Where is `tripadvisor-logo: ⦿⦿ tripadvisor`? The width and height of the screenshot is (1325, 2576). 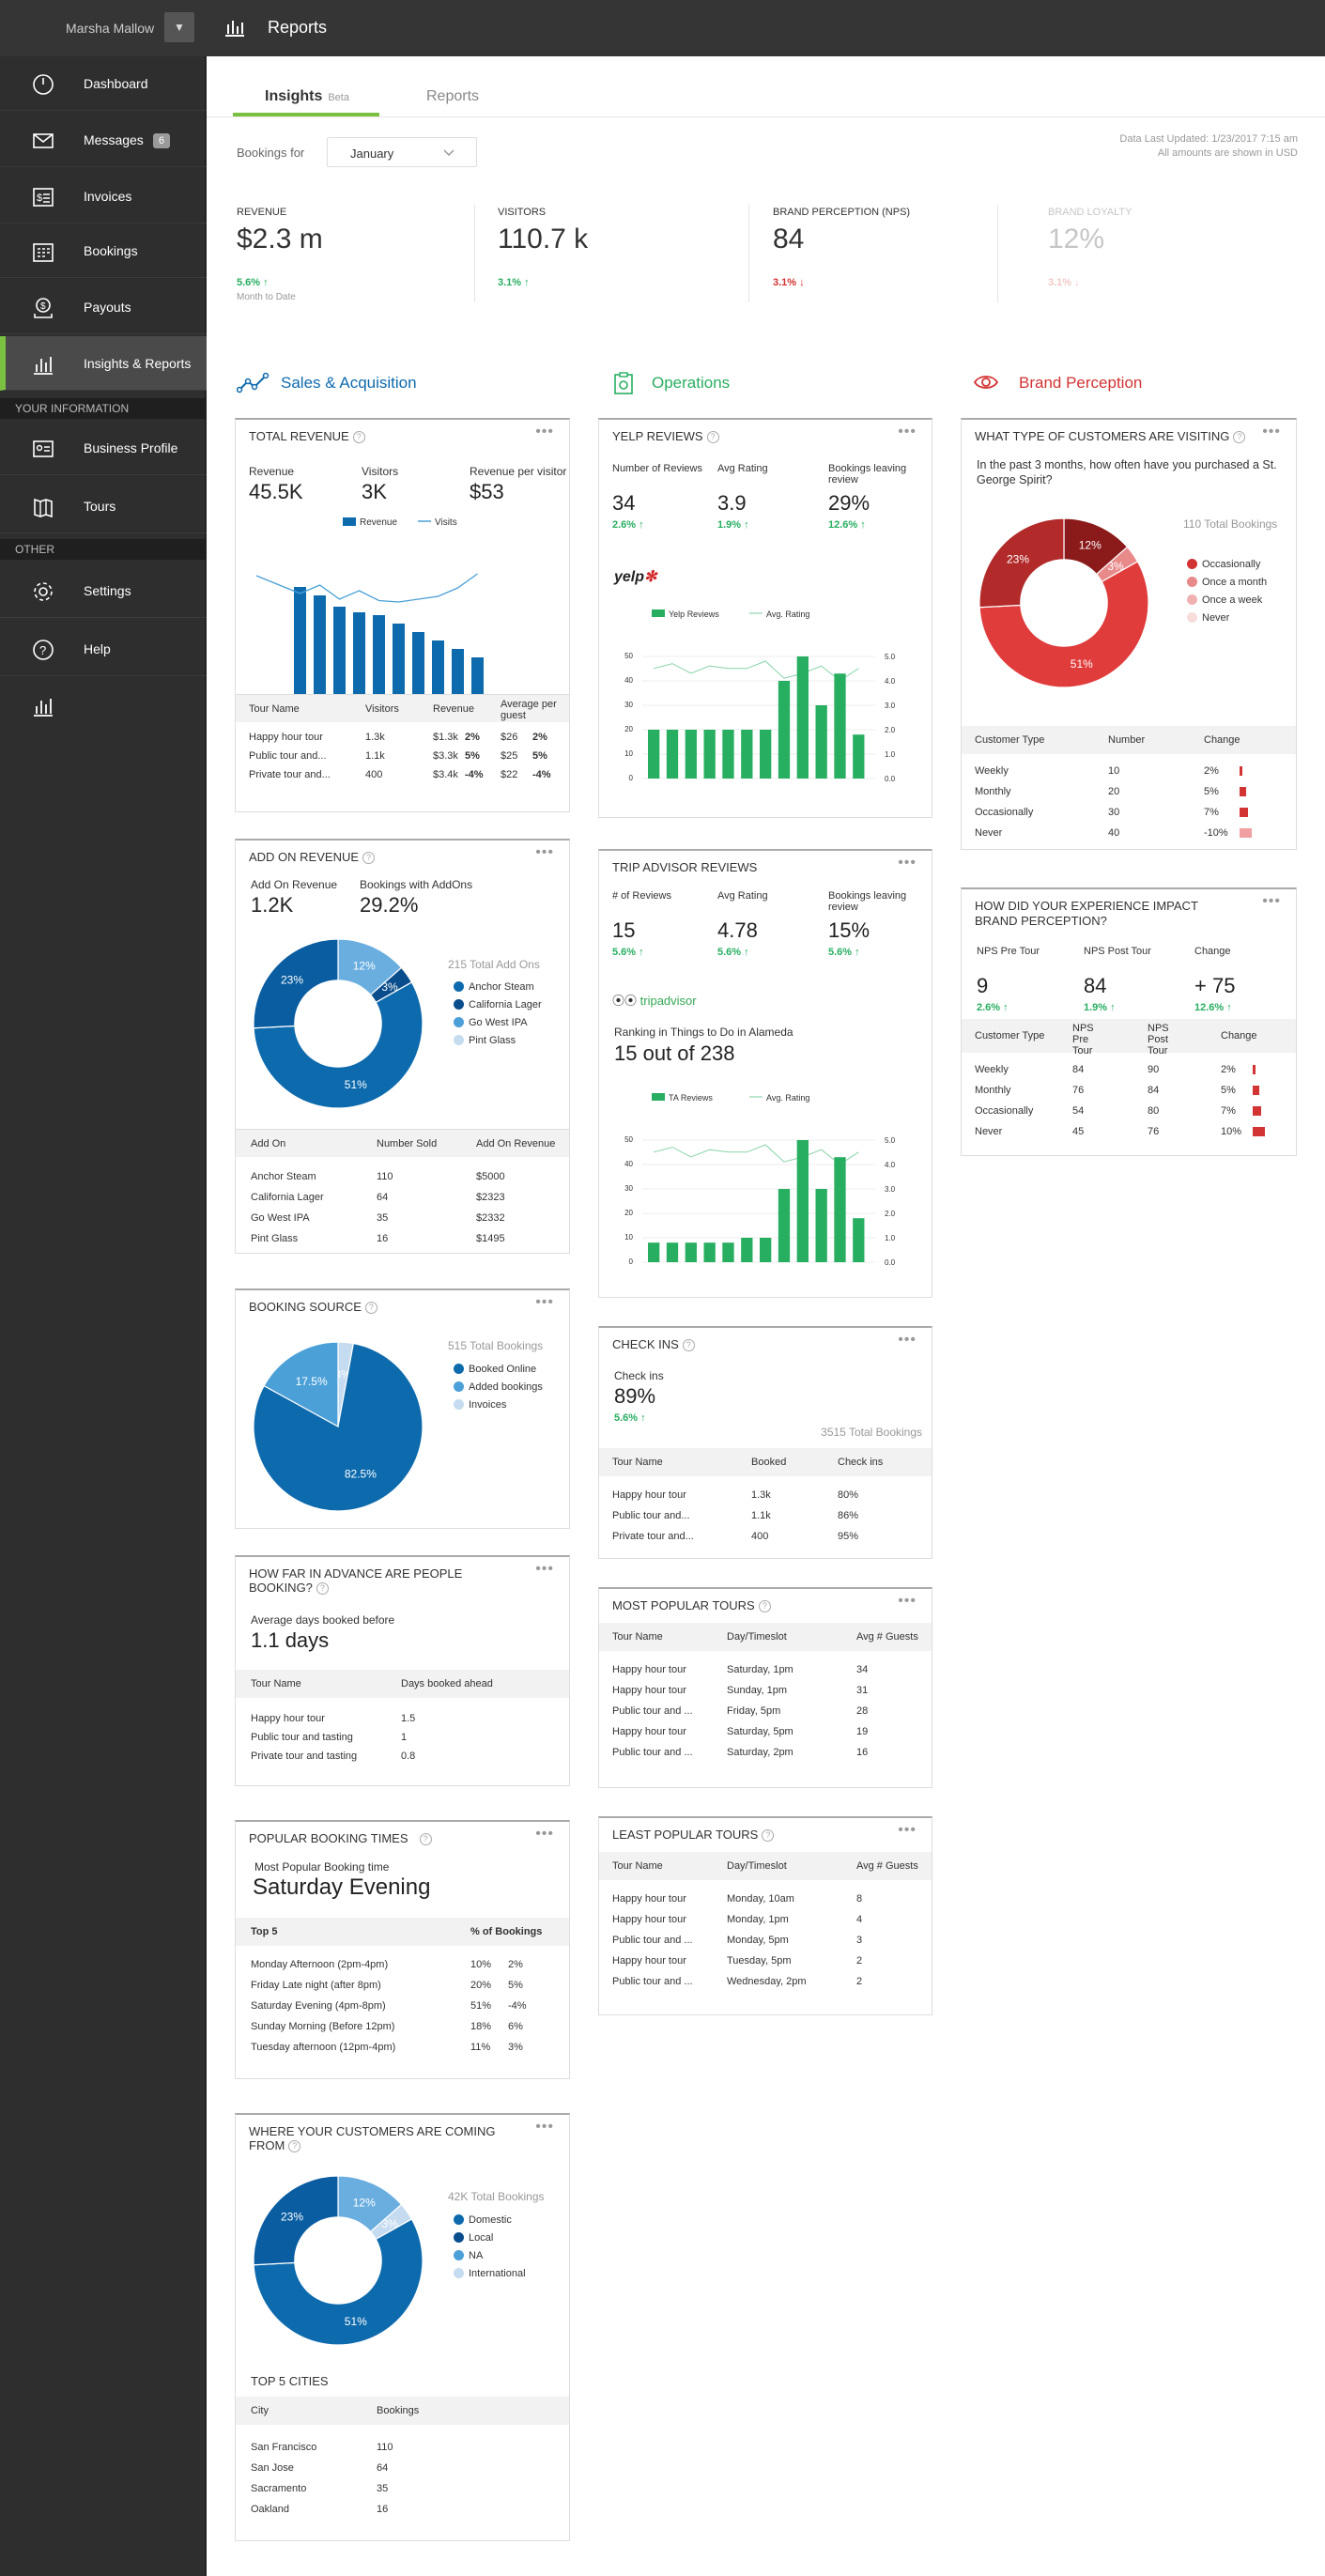
tripadvisor-logo: ⦿⦿ tripadvisor is located at coordinates (655, 1001).